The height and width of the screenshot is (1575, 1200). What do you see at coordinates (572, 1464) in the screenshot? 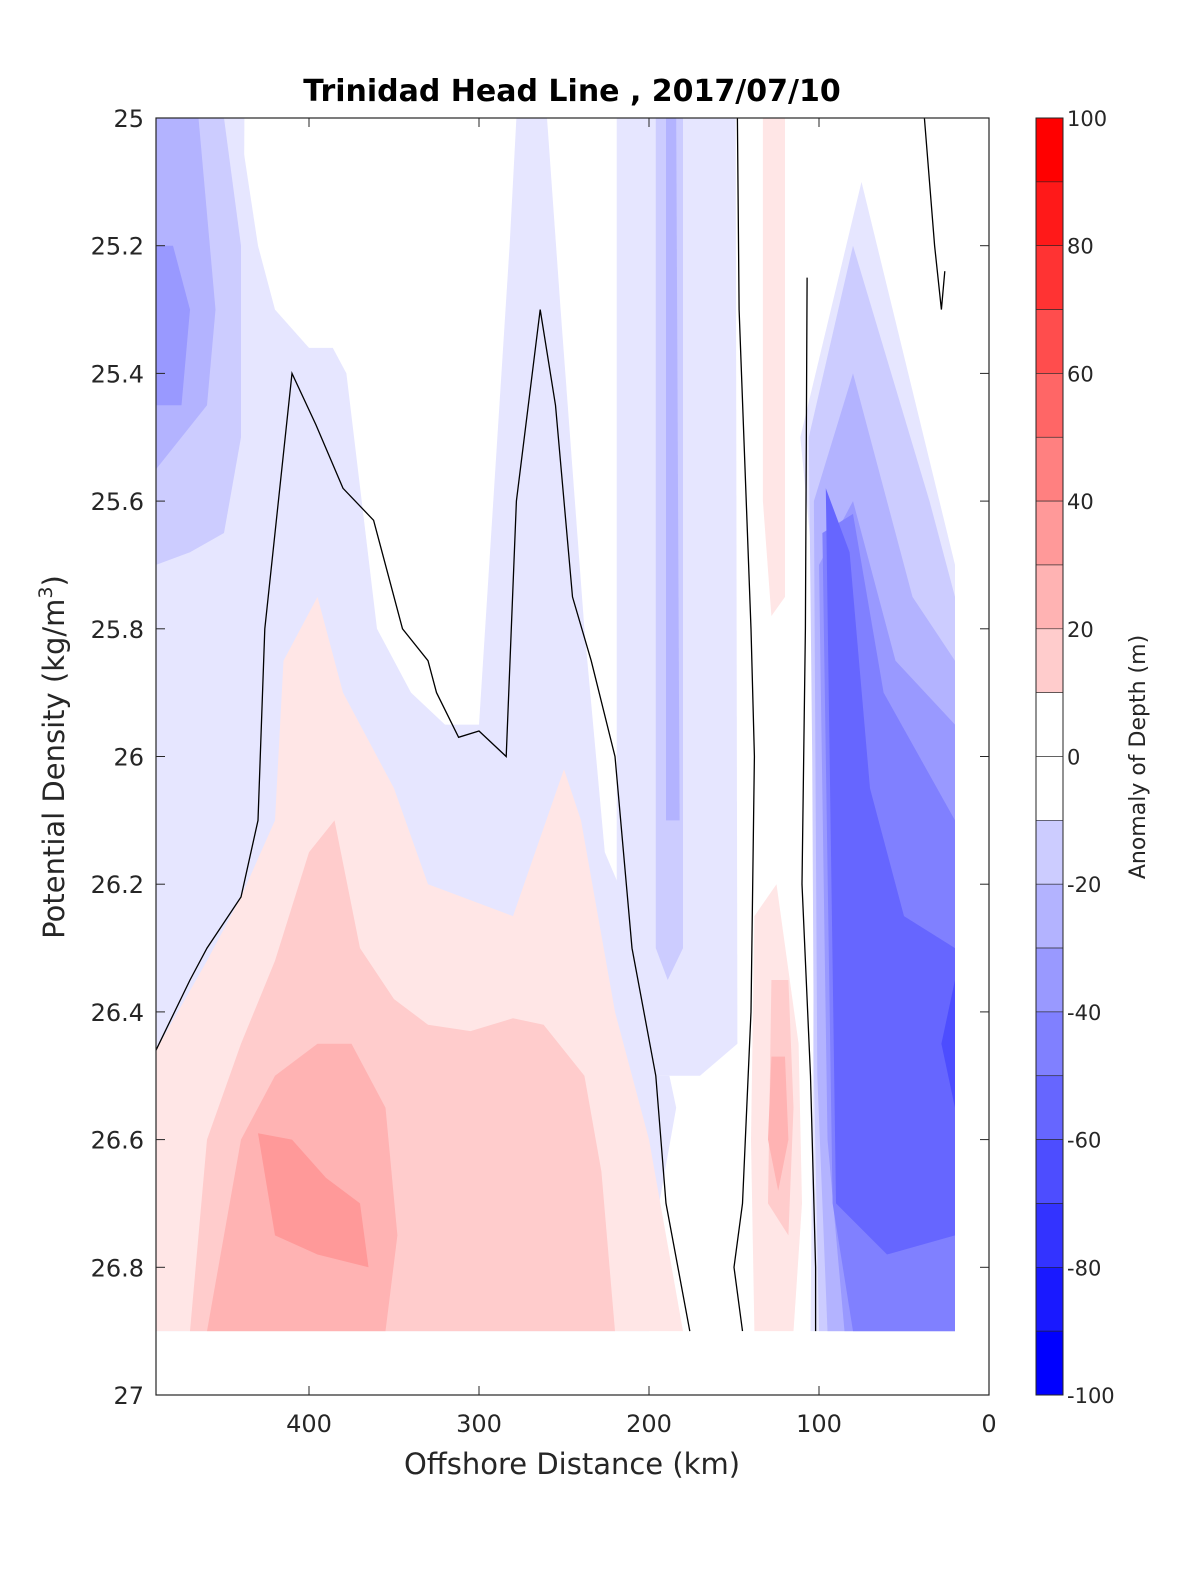
I see `x-axis-label: Offshore Distance (km)` at bounding box center [572, 1464].